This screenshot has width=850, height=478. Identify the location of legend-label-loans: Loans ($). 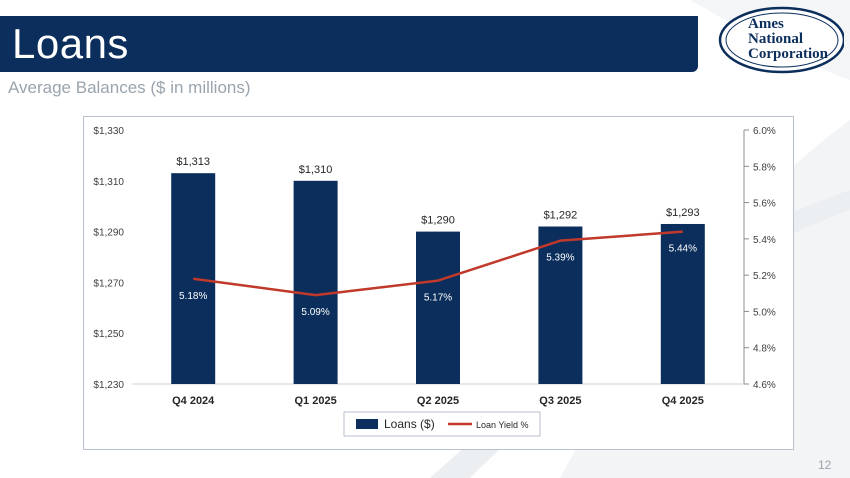
(409, 424).